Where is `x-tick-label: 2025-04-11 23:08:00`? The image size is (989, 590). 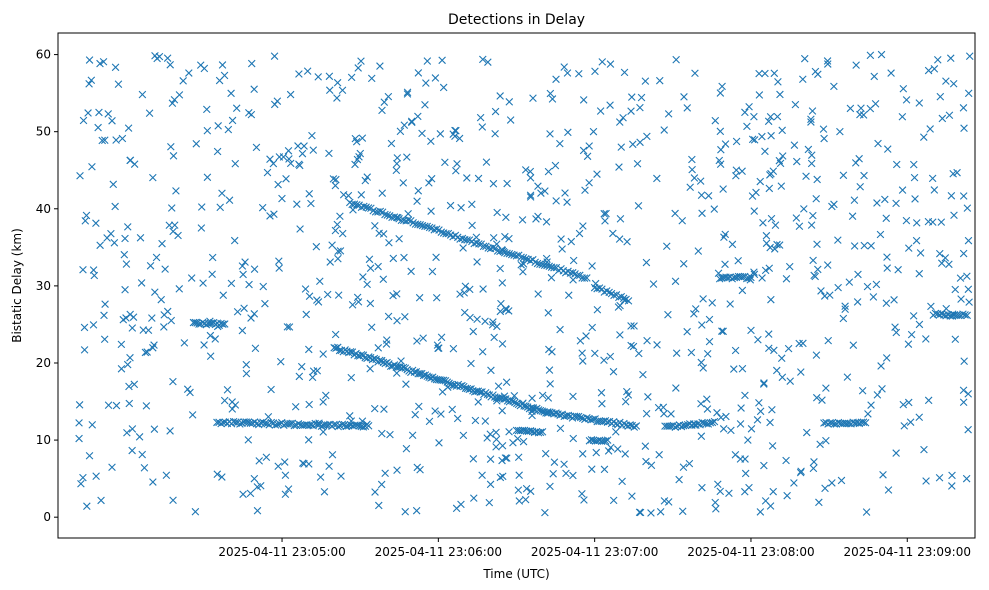 x-tick-label: 2025-04-11 23:08:00 is located at coordinates (750, 552).